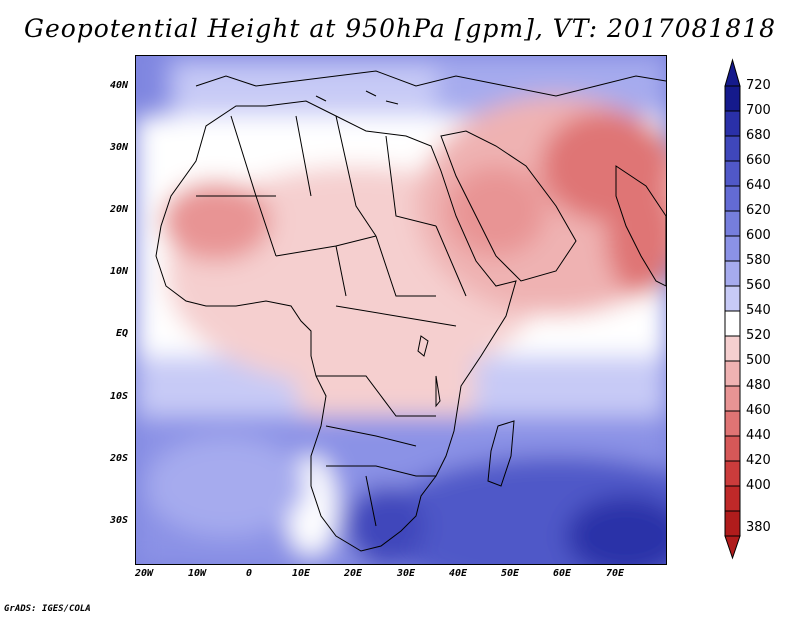 The width and height of the screenshot is (800, 618). I want to click on lon-label-40e: 40E, so click(458, 573).